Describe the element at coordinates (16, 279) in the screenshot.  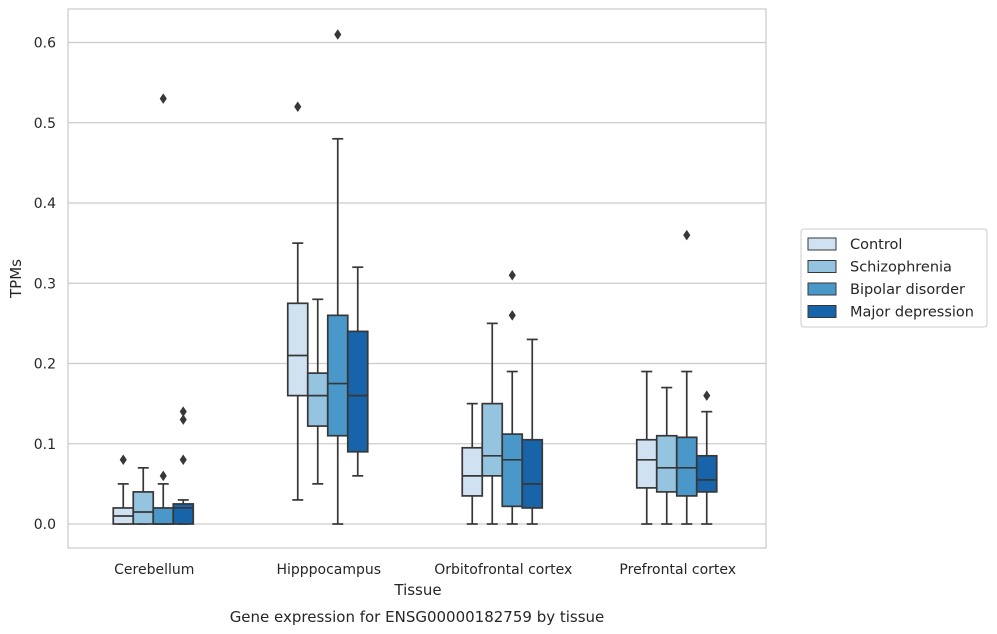
I see `y-axis-title: TPMs` at that location.